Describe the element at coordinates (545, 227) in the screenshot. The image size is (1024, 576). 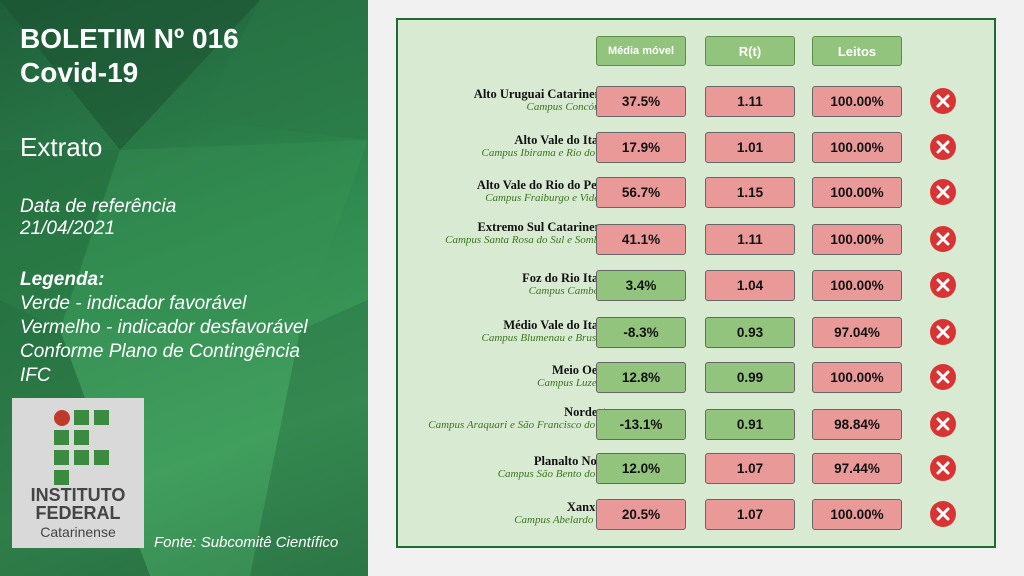
I see `region-name: Extremo Sul Catarinense` at that location.